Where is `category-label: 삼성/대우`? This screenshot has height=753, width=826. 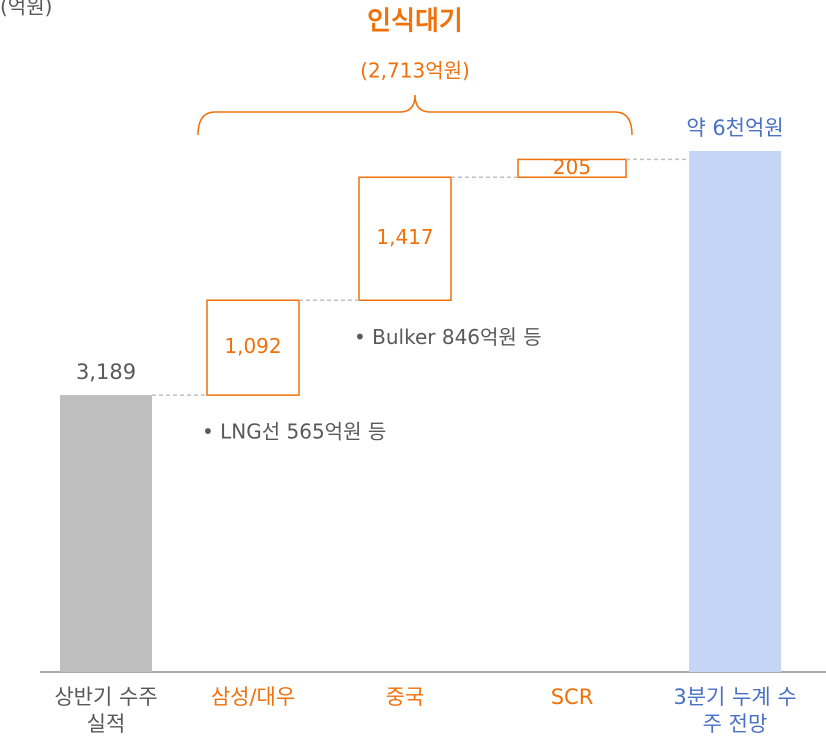 category-label: 삼성/대우 is located at coordinates (253, 697).